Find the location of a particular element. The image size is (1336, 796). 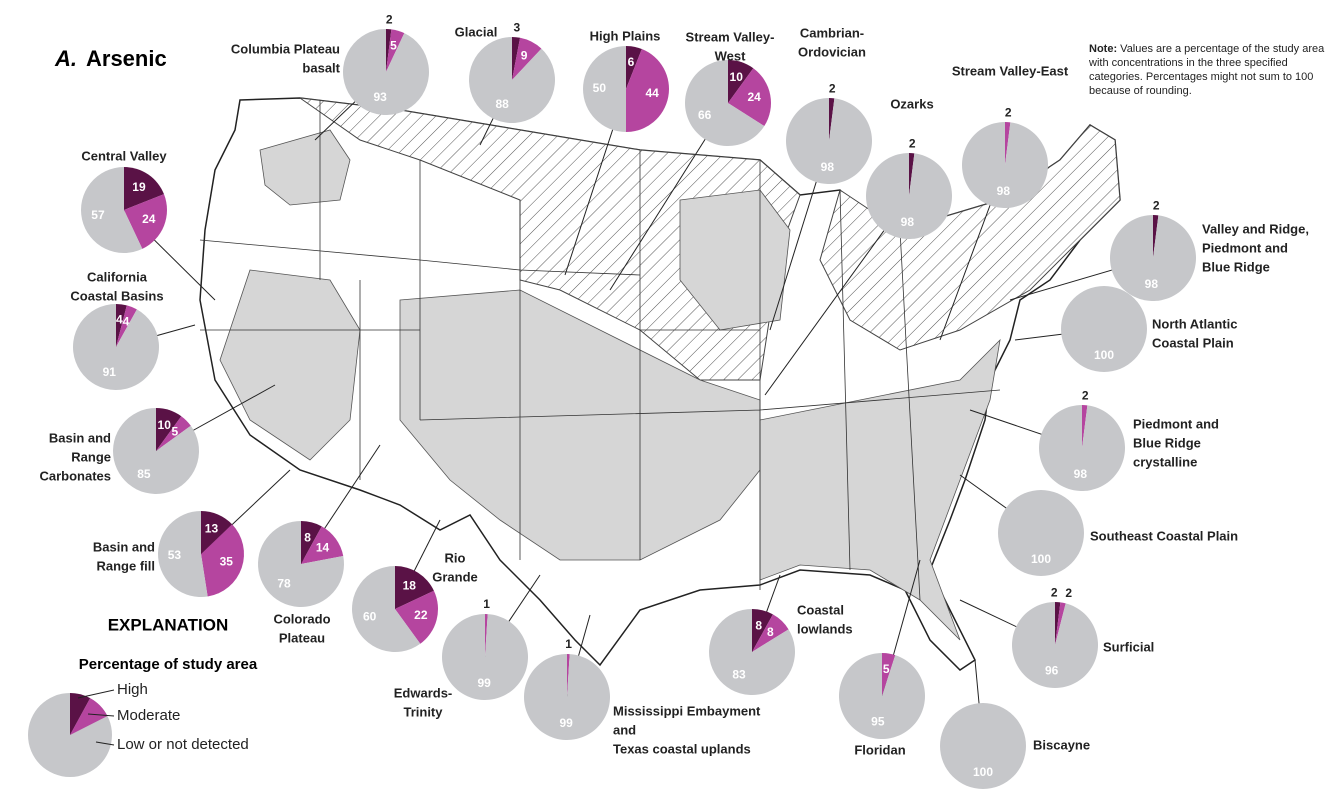

region-name: crystalline is located at coordinates (1165, 461).